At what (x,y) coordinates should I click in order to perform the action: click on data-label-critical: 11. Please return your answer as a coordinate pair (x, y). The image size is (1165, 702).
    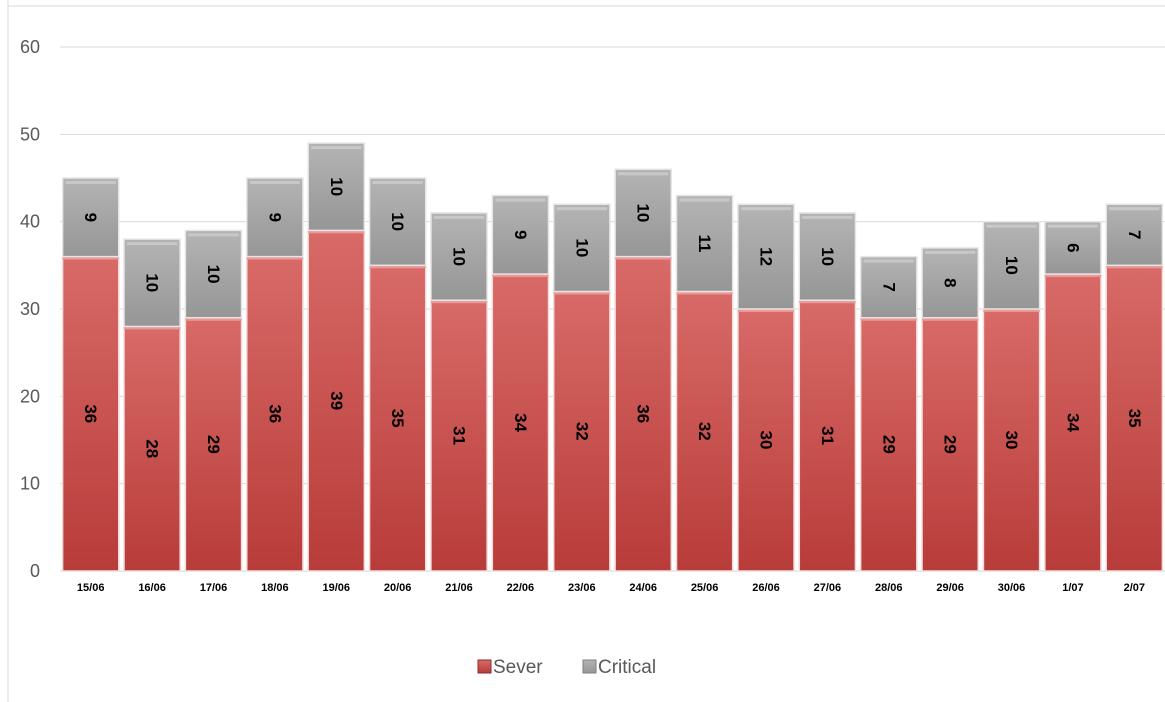
    Looking at the image, I should click on (704, 244).